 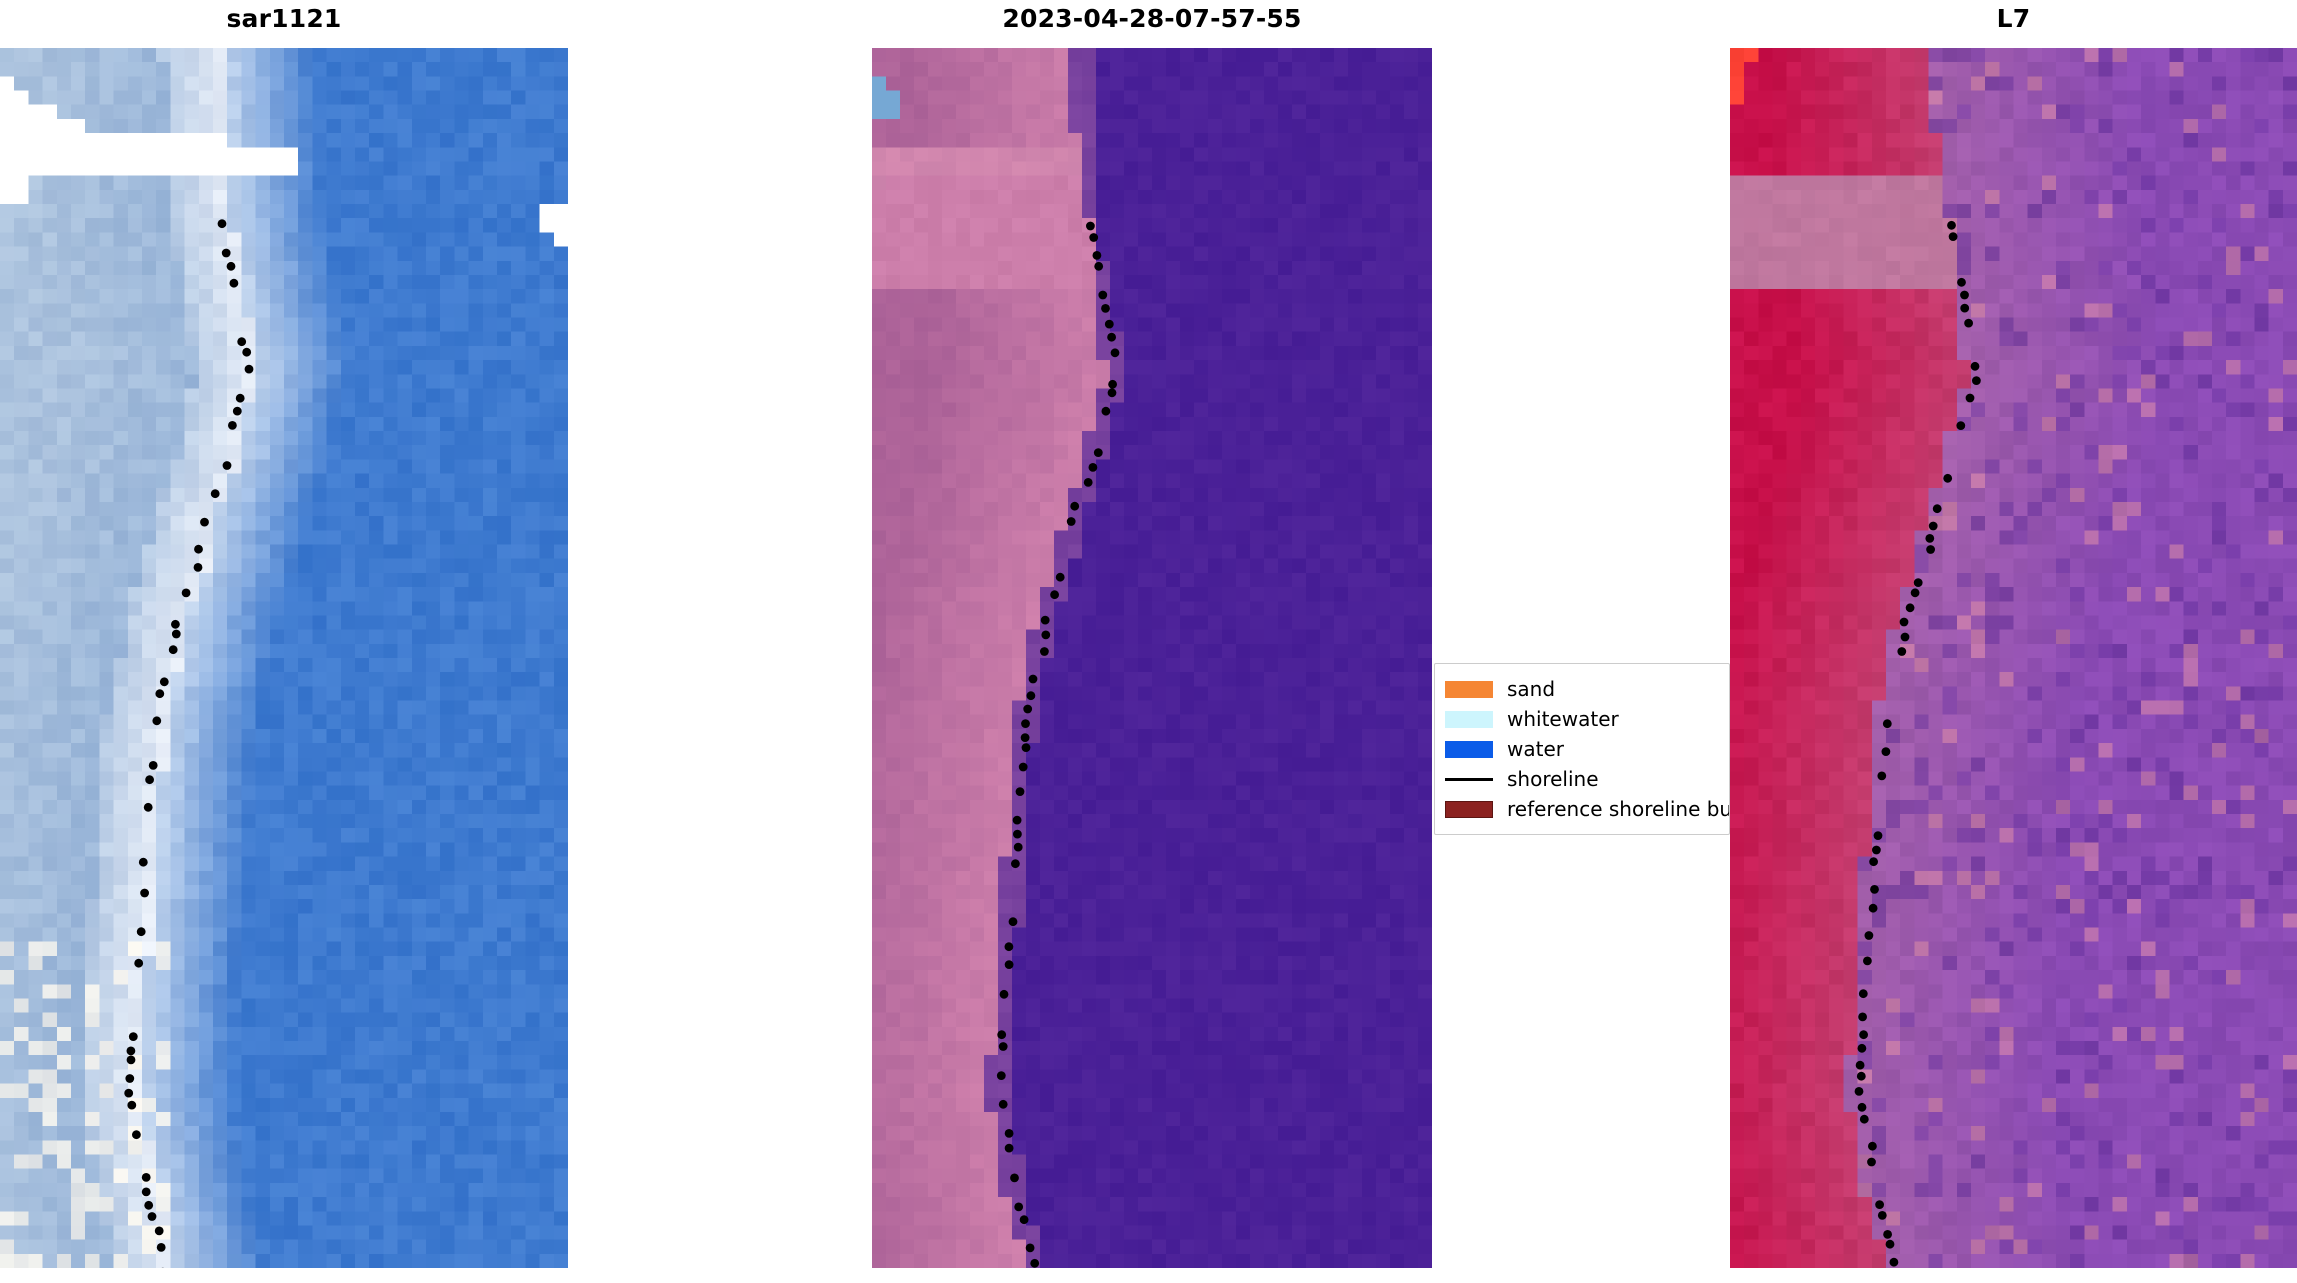 I want to click on legend-swatch-sand, so click(x=1469, y=689).